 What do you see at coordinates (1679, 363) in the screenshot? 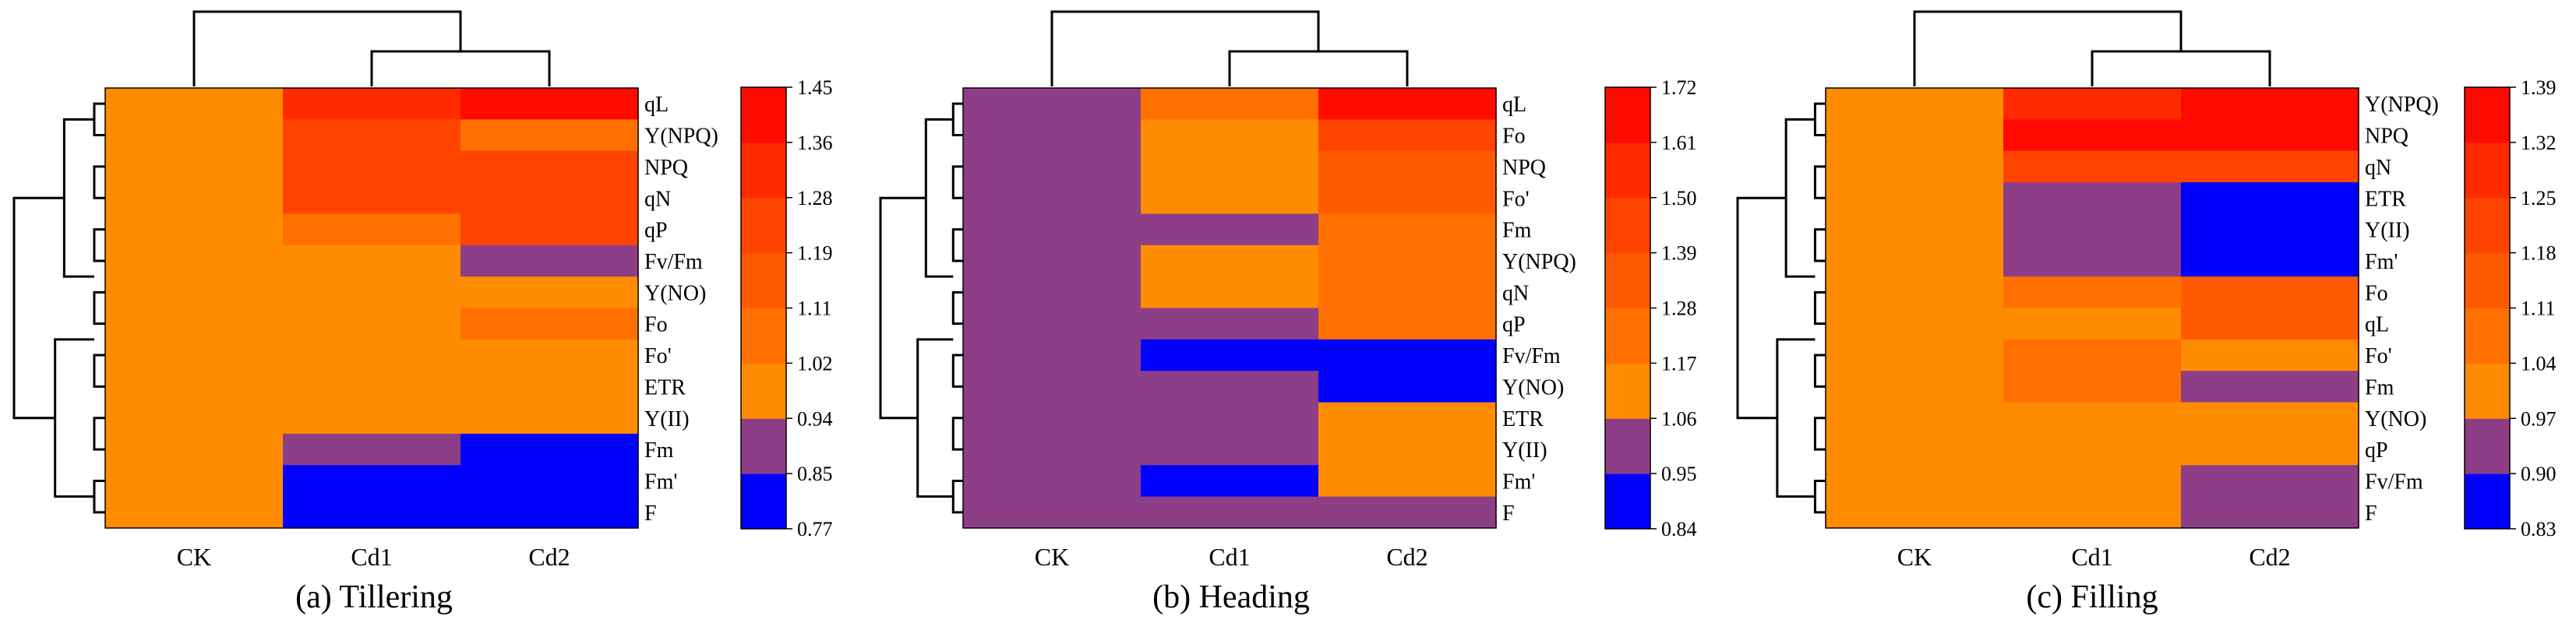
I see `colorbar-tick-label: 1.17` at bounding box center [1679, 363].